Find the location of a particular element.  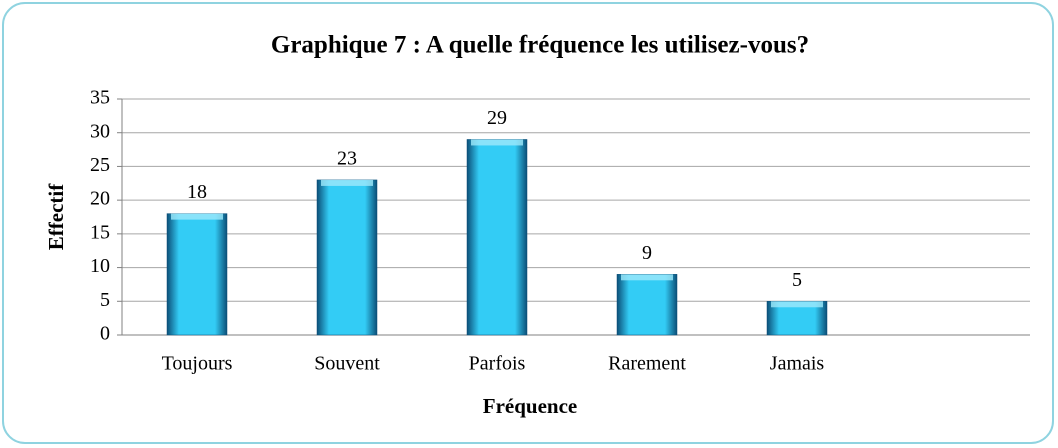

y-tick-label: 25 is located at coordinates (100, 165).